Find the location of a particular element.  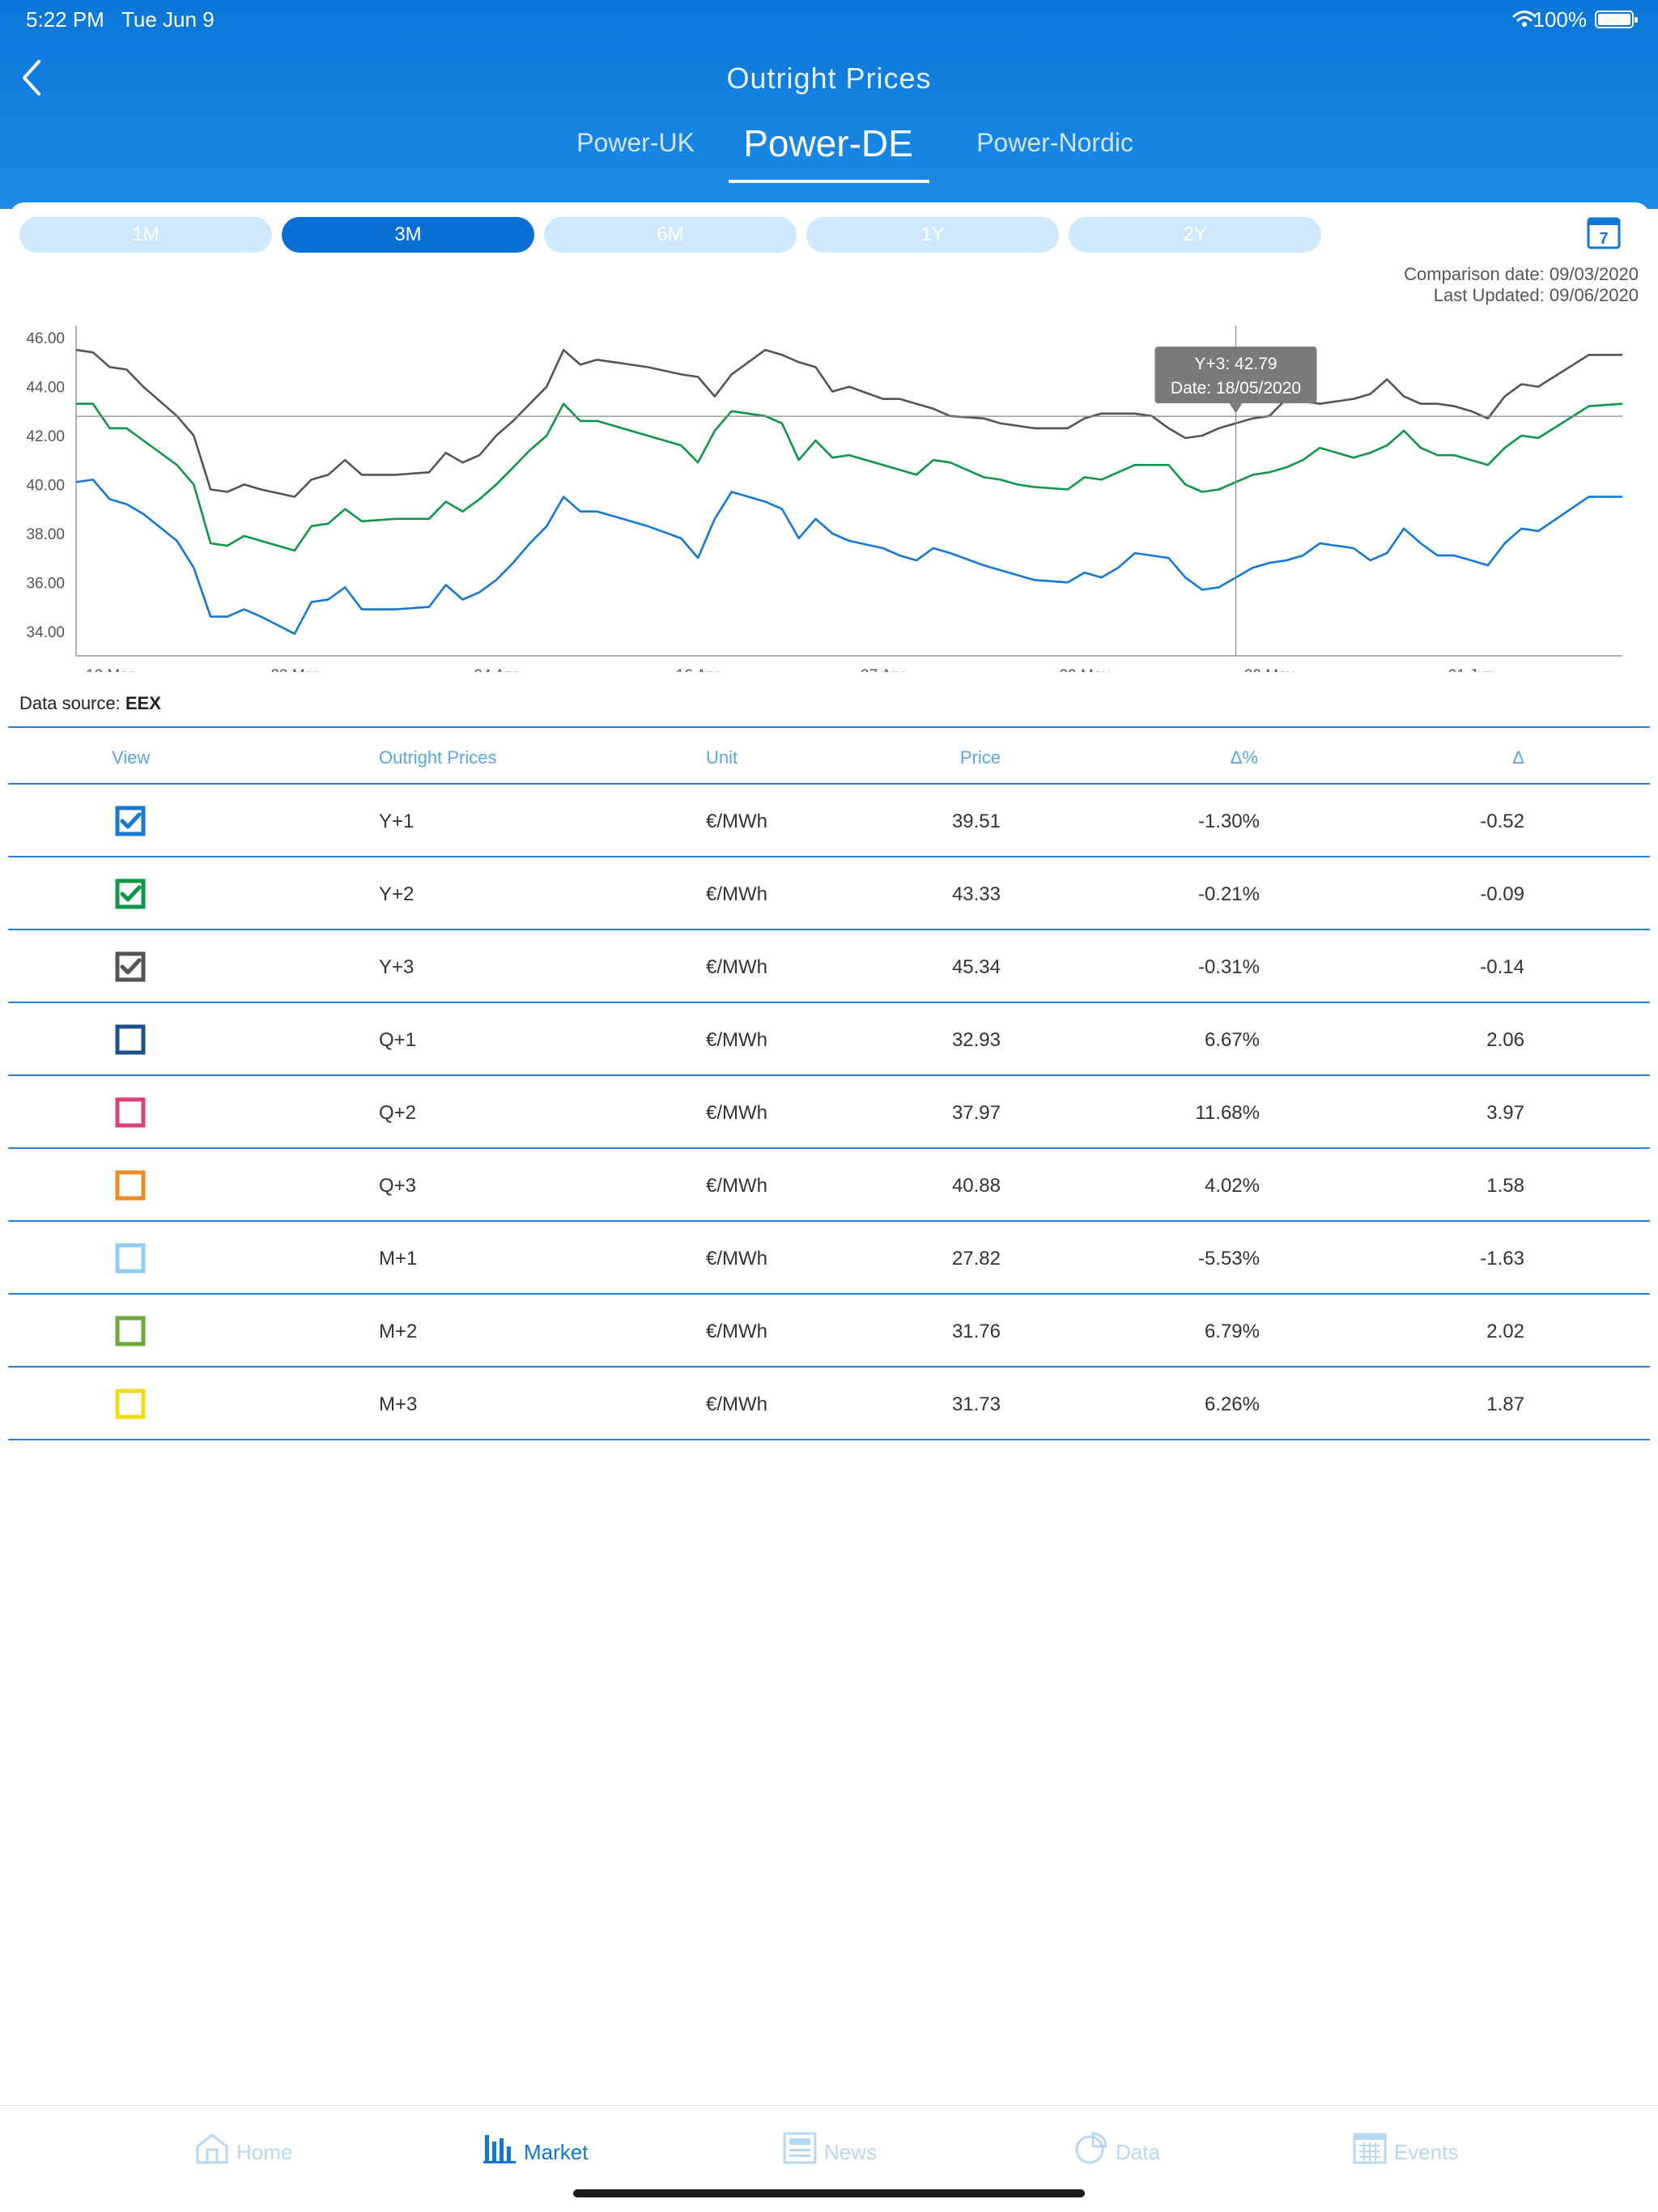

calendar-grid-icon is located at coordinates (1370, 2149).